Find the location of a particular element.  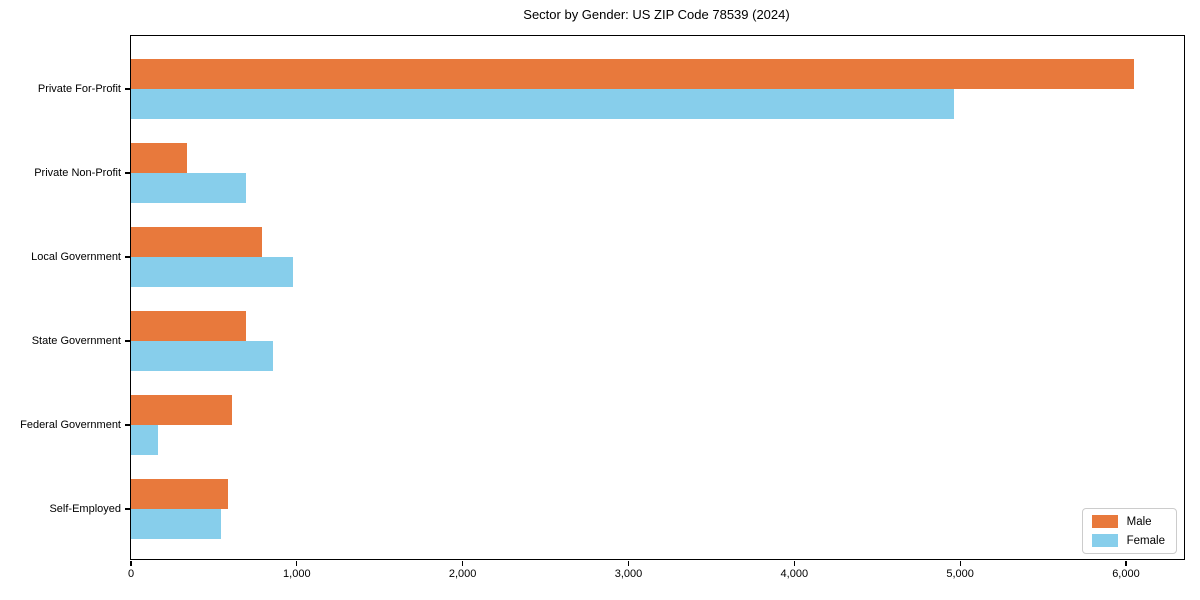

x-tick-label: 5,000 is located at coordinates (960, 574).